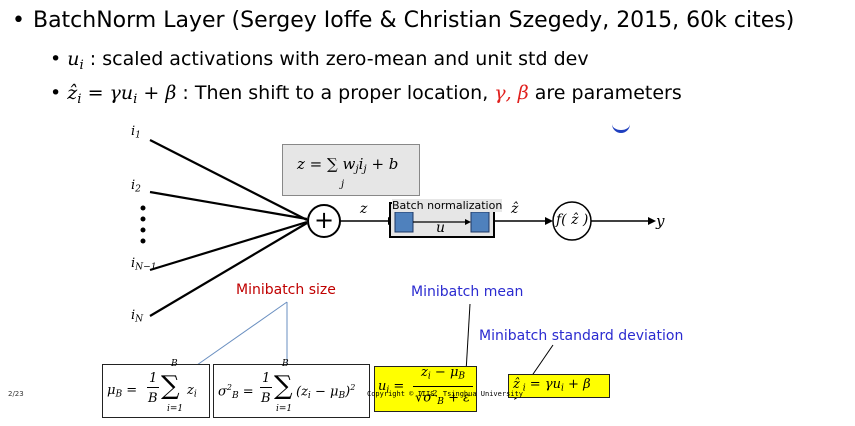  I want to click on variance-equation: σ2B = 1 B B ∑ i=1 (zi − μB)2, so click(291, 388).